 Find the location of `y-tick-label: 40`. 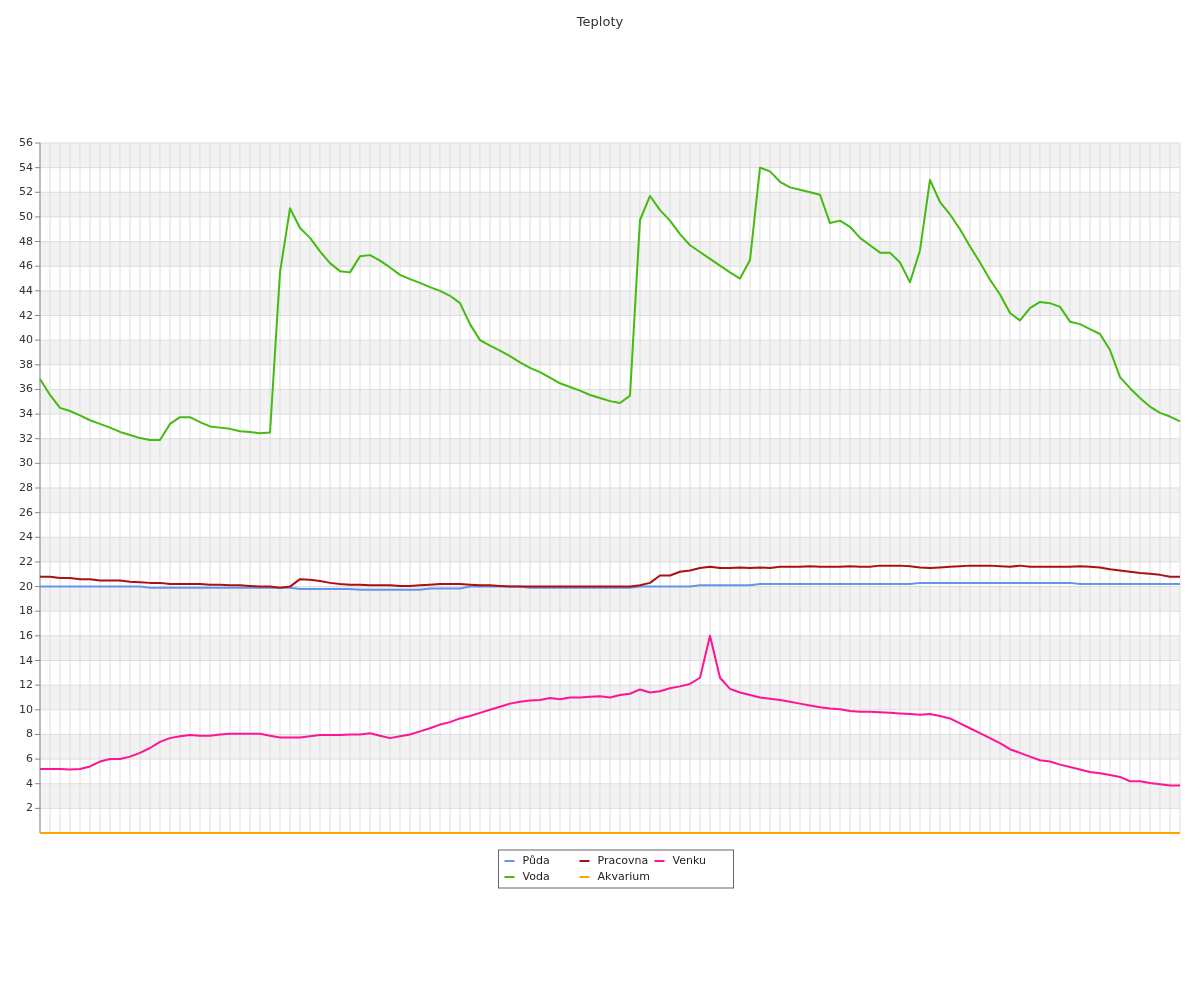

y-tick-label: 40 is located at coordinates (26, 340).